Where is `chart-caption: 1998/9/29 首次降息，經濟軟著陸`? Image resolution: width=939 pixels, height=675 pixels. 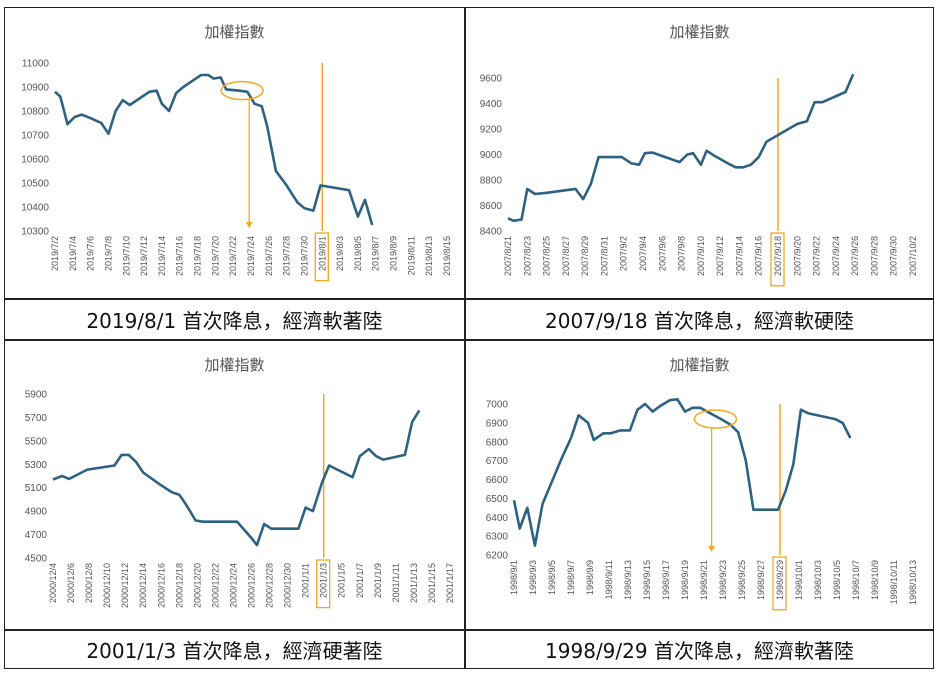 chart-caption: 1998/9/29 首次降息，經濟軟著陸 is located at coordinates (699, 649).